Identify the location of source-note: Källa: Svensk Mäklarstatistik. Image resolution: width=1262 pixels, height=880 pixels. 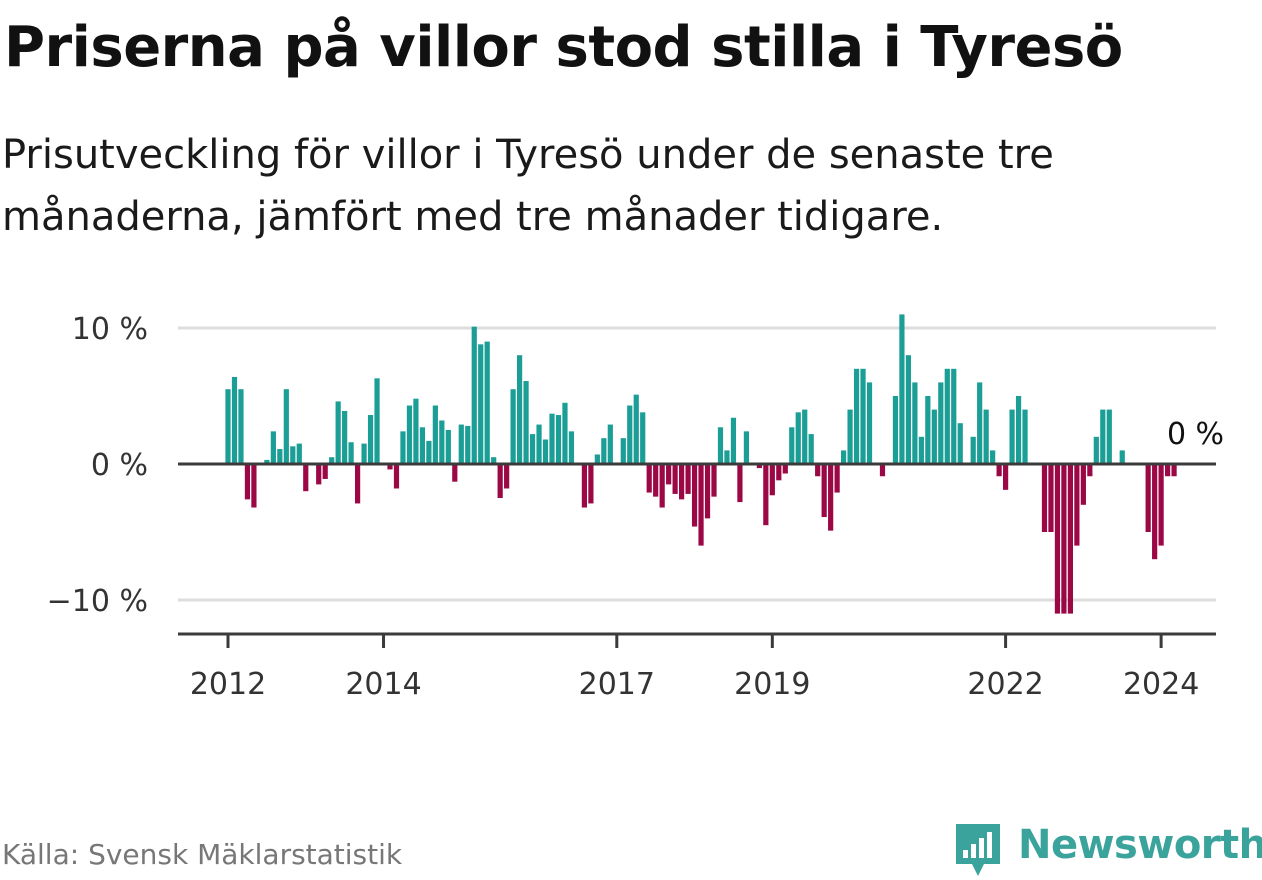
(202, 854).